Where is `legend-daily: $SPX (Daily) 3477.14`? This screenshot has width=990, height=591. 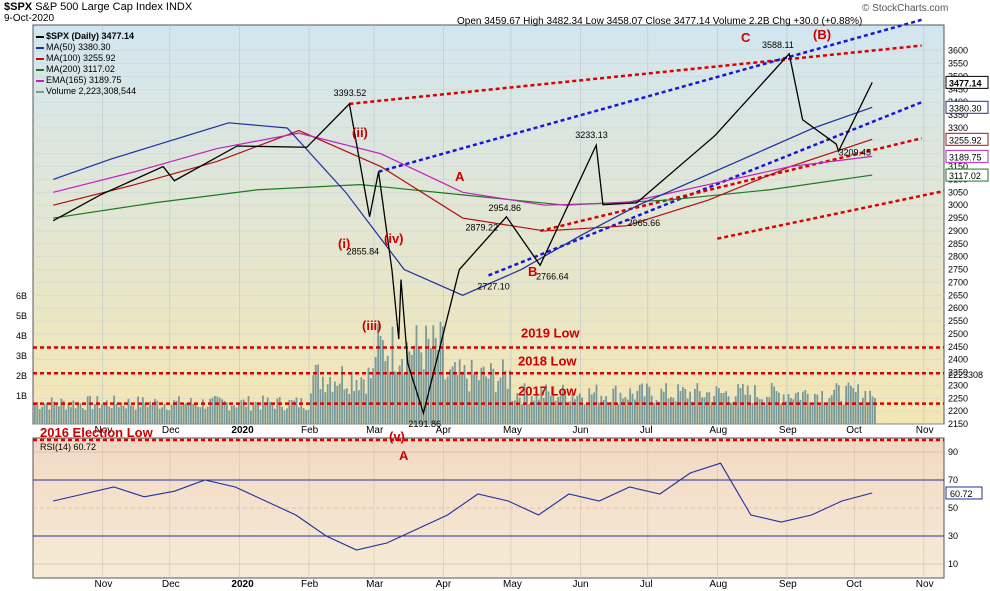 legend-daily: $SPX (Daily) 3477.14 is located at coordinates (85, 36).